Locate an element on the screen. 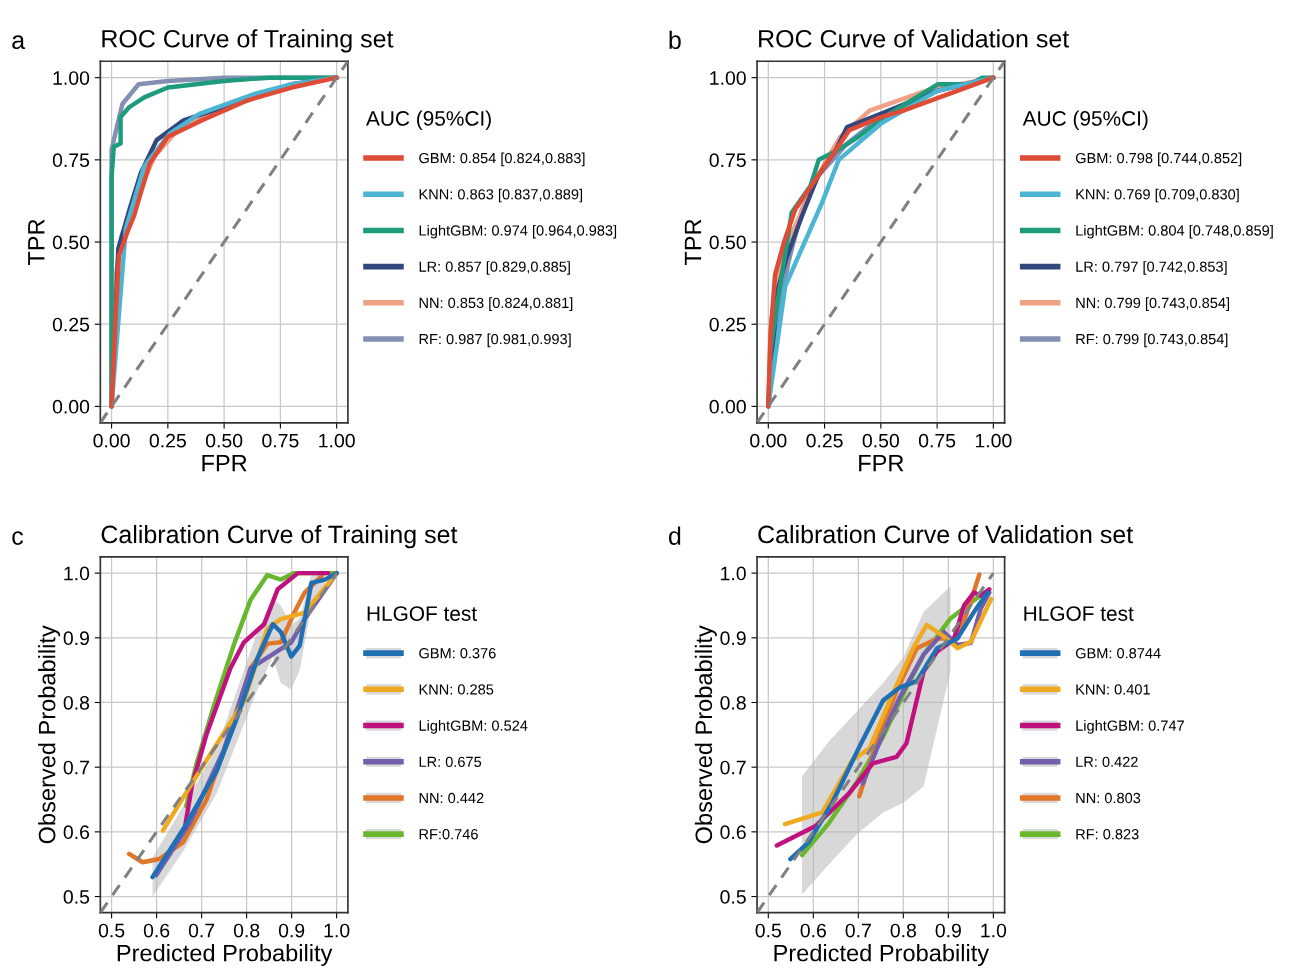  legend-label: LightGBM: 0.974 [0.964,0.983] is located at coordinates (518, 231).